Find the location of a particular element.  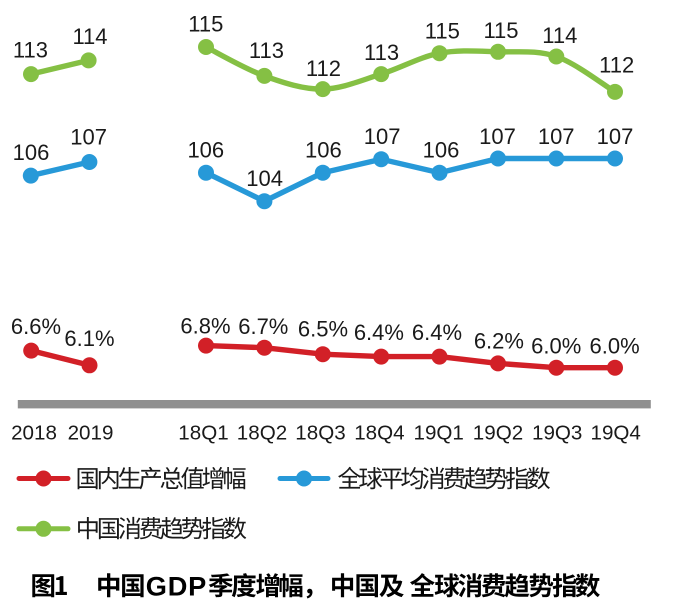

svg-text: 19Q1 is located at coordinates (439, 432).